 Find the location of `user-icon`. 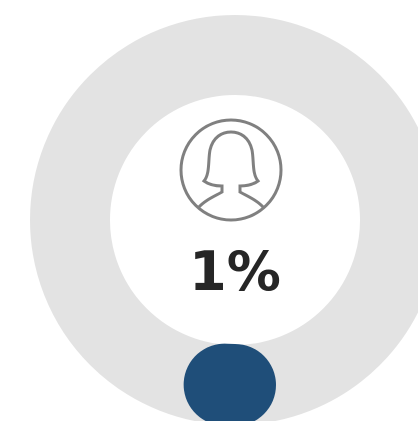

user-icon is located at coordinates (231, 170).